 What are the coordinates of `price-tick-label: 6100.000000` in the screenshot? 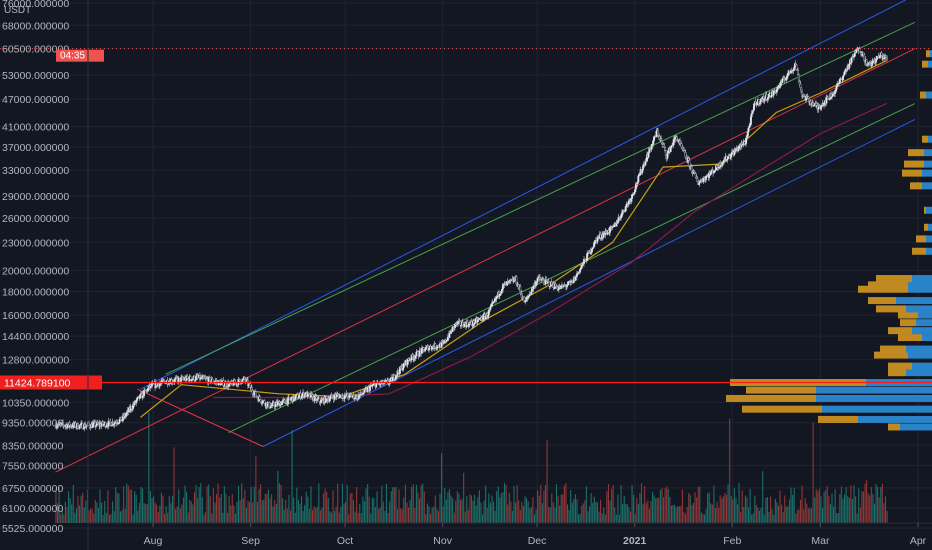 It's located at (32, 509).